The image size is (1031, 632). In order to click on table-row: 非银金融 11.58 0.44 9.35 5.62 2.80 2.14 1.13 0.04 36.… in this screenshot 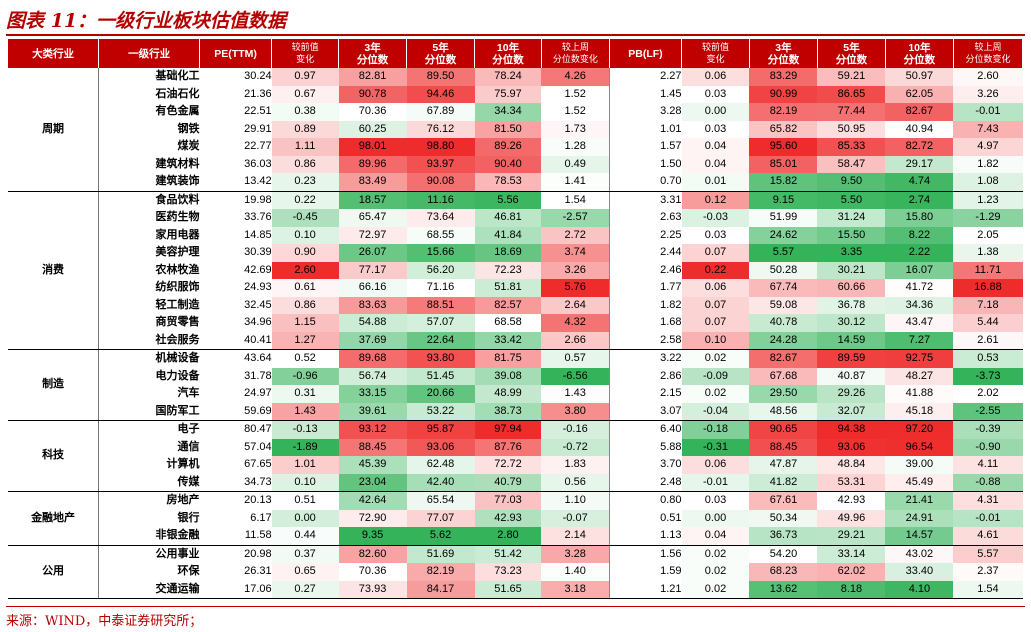, I will do `click(515, 536)`.